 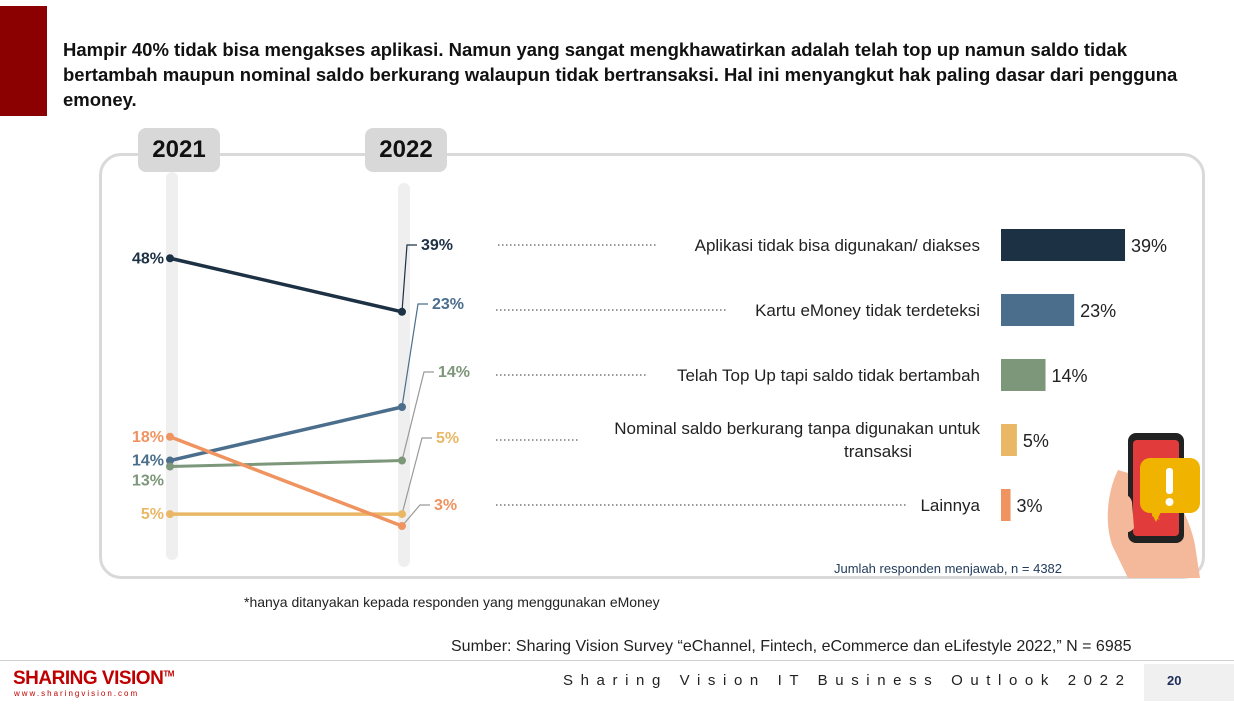 What do you see at coordinates (301, 383) in the screenshot?
I see `slope-chart: 48% 39% 14% 23% 13% 14% 5% 5% 18% 3%` at bounding box center [301, 383].